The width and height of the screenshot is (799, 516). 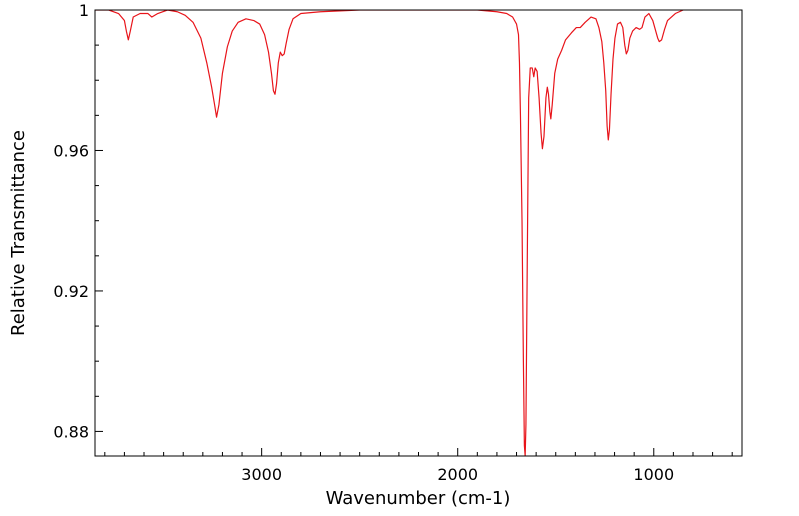 I want to click on x-tick-labels: 3000 2000 1000, so click(x=457, y=474).